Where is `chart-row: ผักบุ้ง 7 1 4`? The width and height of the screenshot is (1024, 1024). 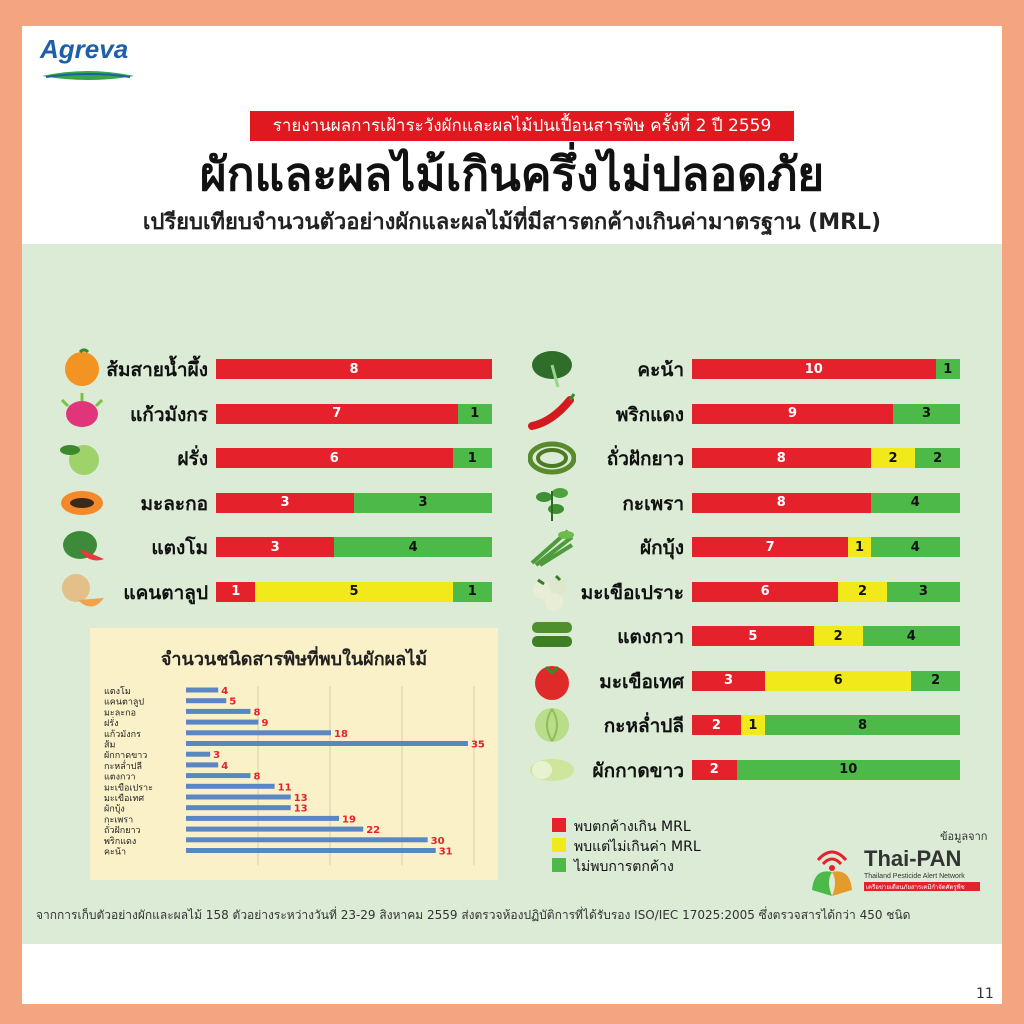 chart-row: ผักบุ้ง 7 1 4 is located at coordinates (512, 548).